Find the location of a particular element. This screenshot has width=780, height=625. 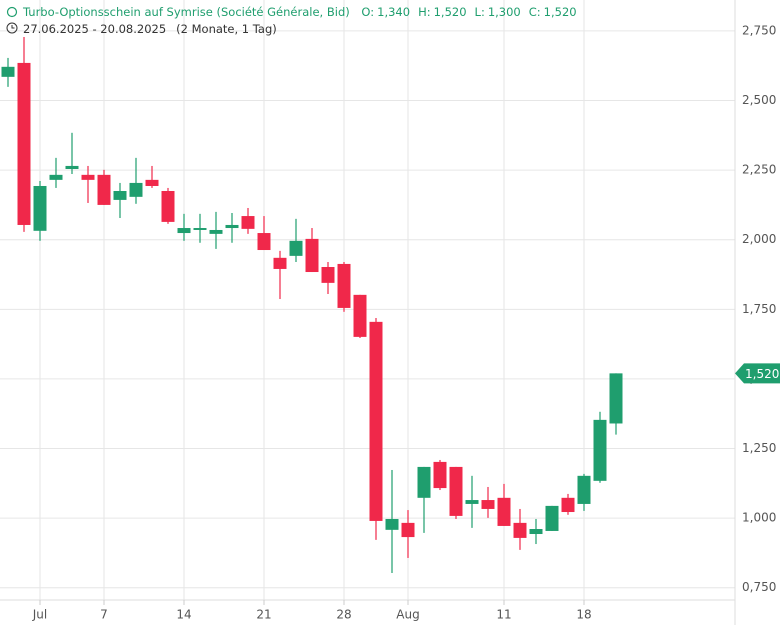

last-price-tag is located at coordinates (757, 373).